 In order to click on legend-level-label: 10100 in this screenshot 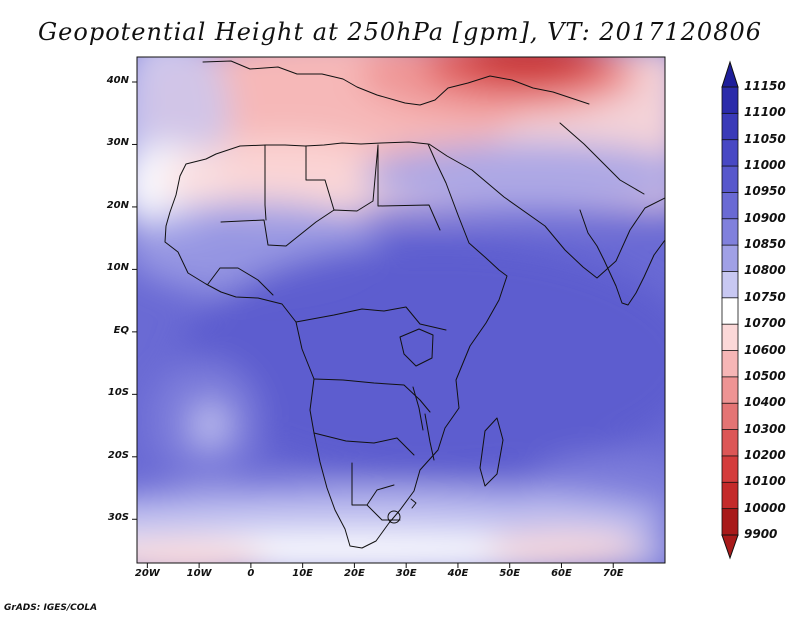, I will do `click(765, 481)`.